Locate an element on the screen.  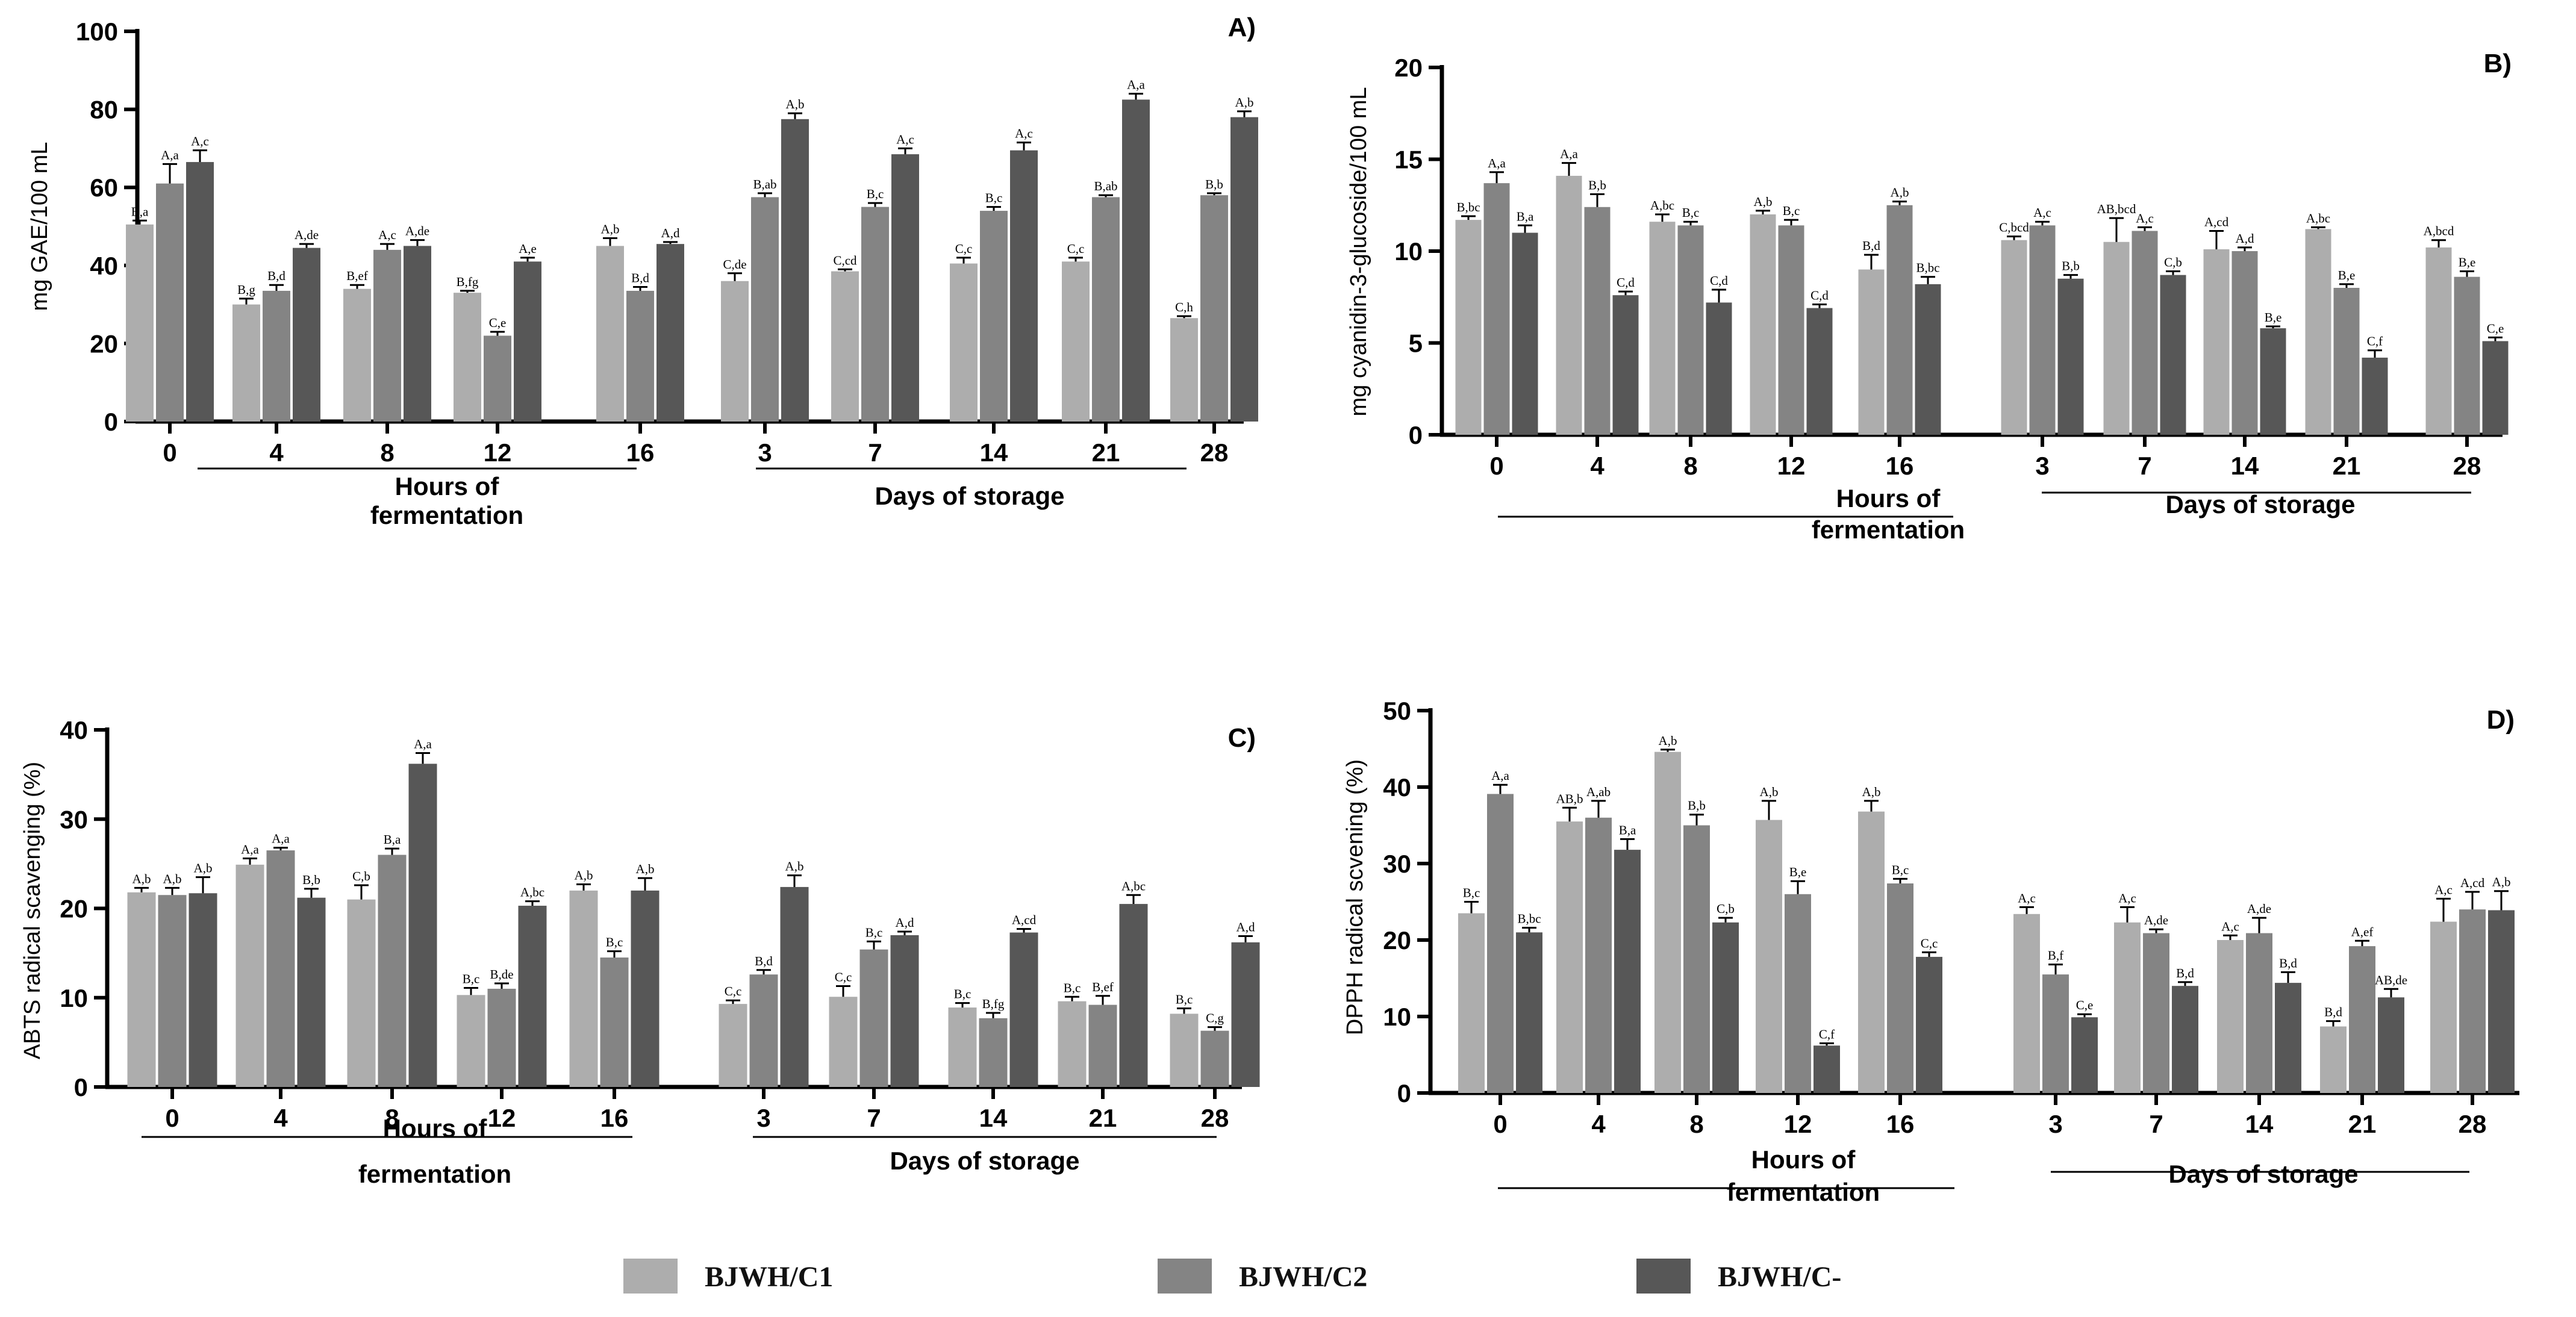
significance-label: A,c is located at coordinates (1024, 133).